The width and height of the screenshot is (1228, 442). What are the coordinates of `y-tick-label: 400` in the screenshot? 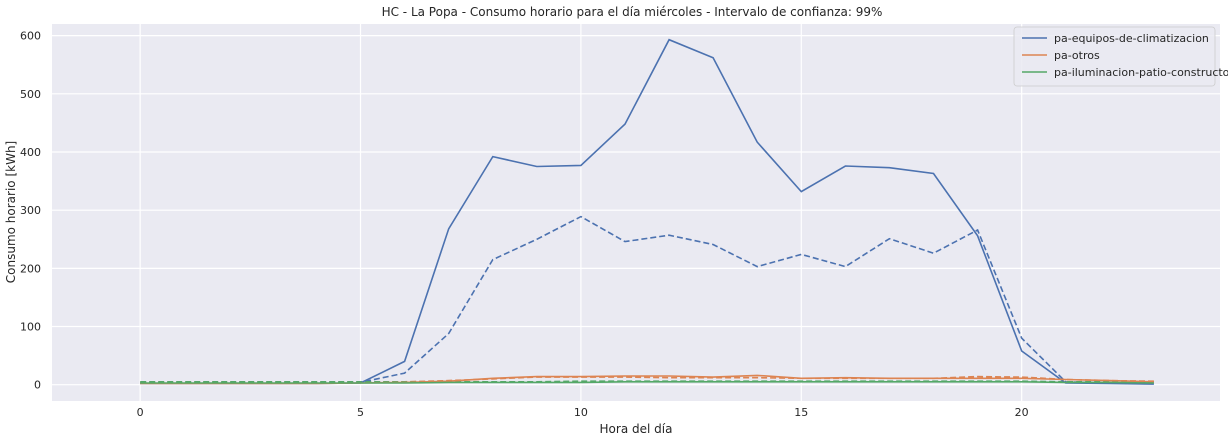 It's located at (30, 152).